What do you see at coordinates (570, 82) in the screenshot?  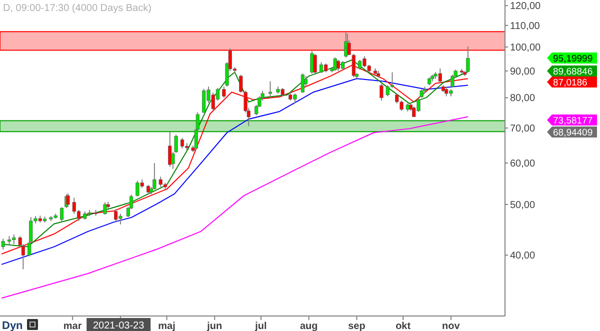 I see `text: 87,0186` at bounding box center [570, 82].